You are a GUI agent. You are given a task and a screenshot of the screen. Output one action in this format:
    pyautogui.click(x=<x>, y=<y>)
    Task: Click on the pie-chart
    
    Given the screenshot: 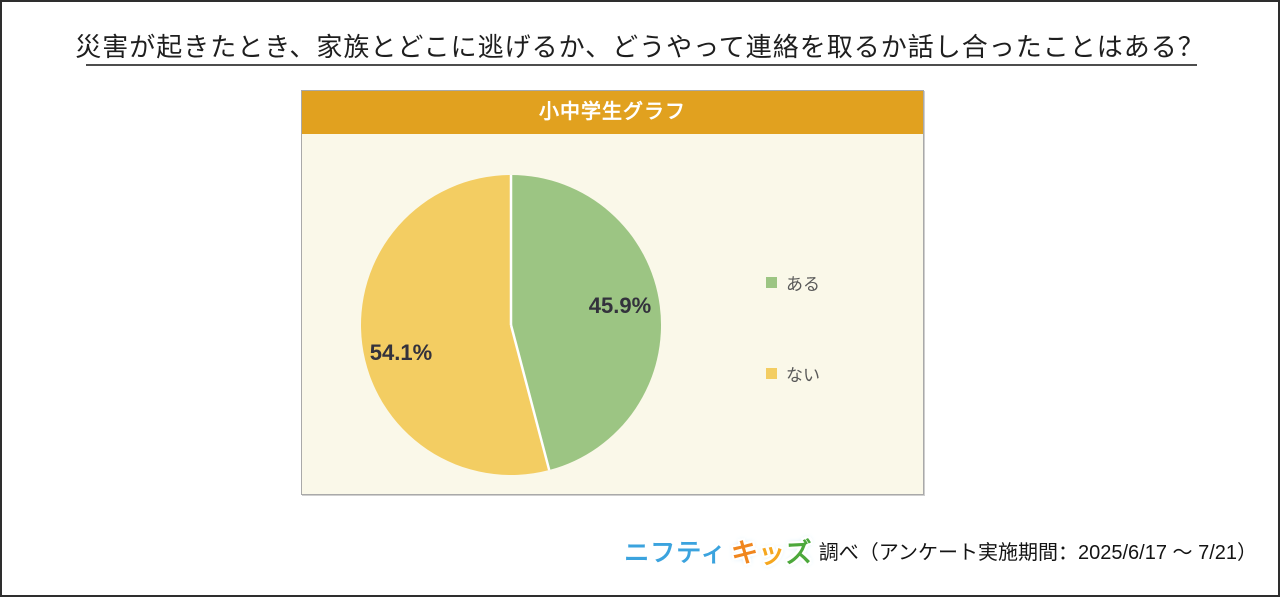 What is the action you would take?
    pyautogui.click(x=511, y=325)
    